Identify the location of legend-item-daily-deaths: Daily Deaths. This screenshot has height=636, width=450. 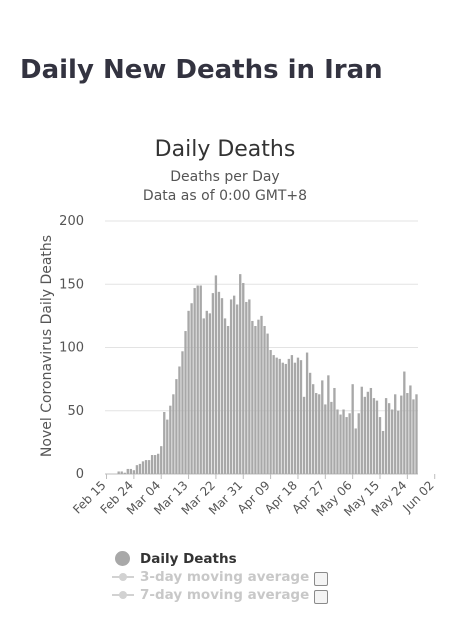
(174, 559).